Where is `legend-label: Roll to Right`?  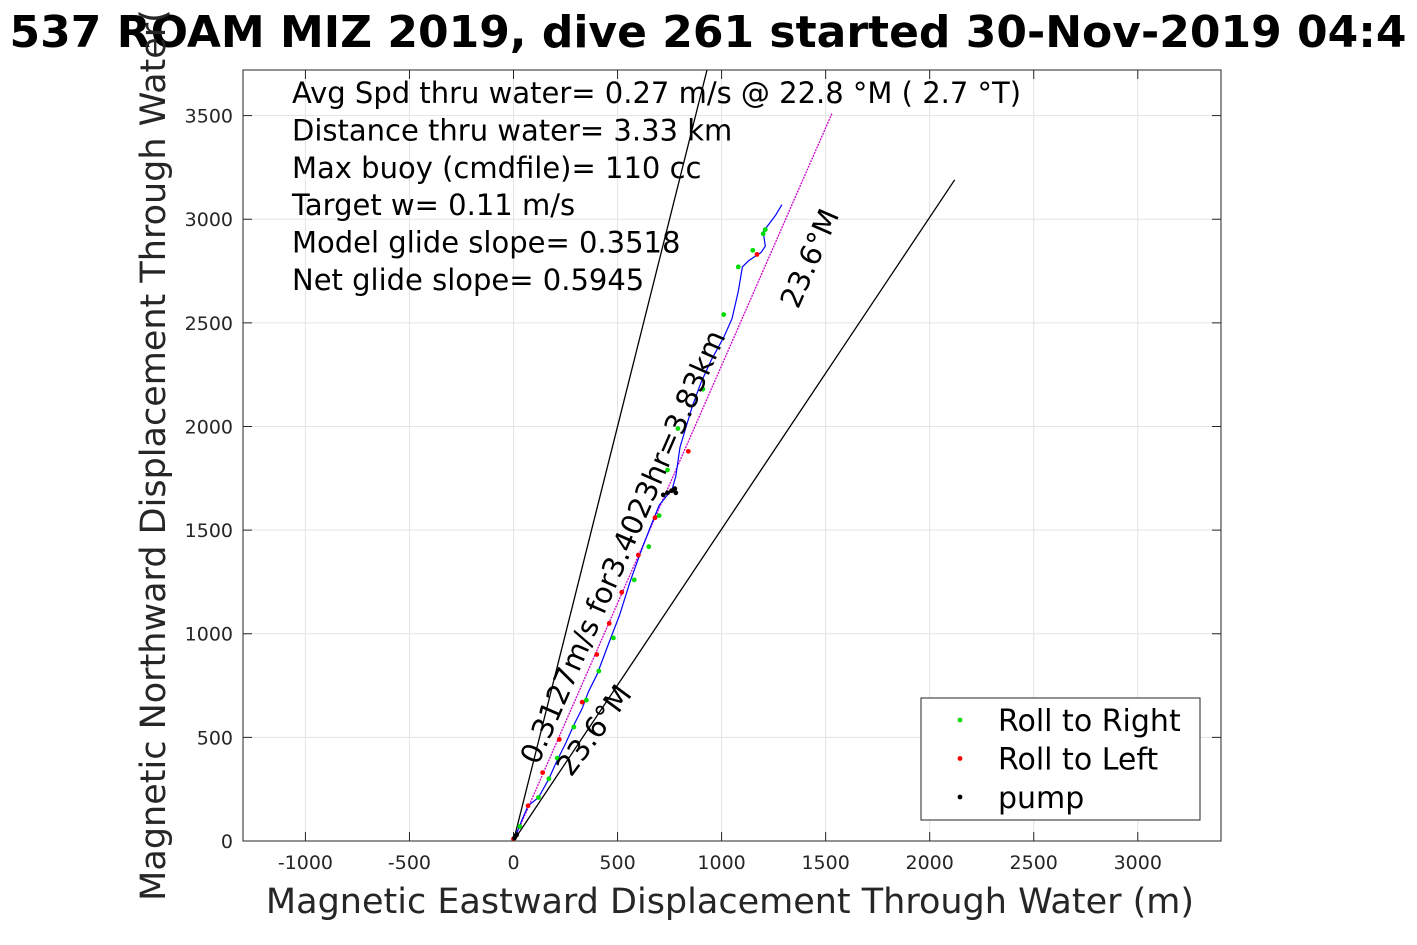 legend-label: Roll to Right is located at coordinates (1089, 721).